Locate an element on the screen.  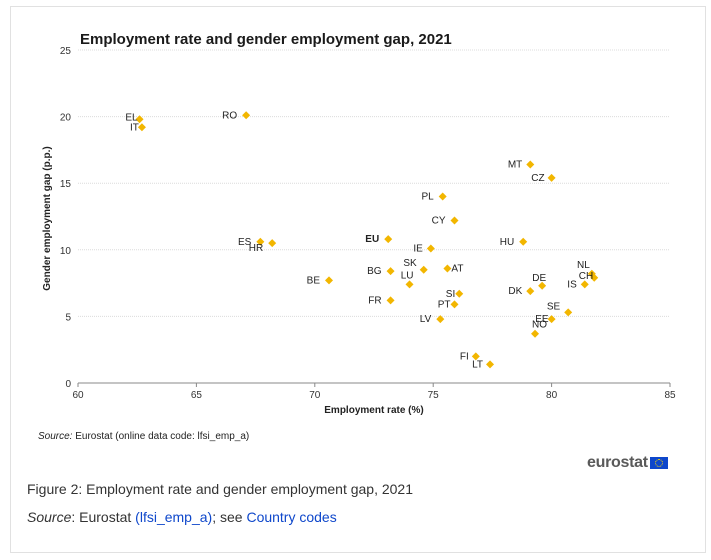
data-label-mt: MT is located at coordinates (515, 165).